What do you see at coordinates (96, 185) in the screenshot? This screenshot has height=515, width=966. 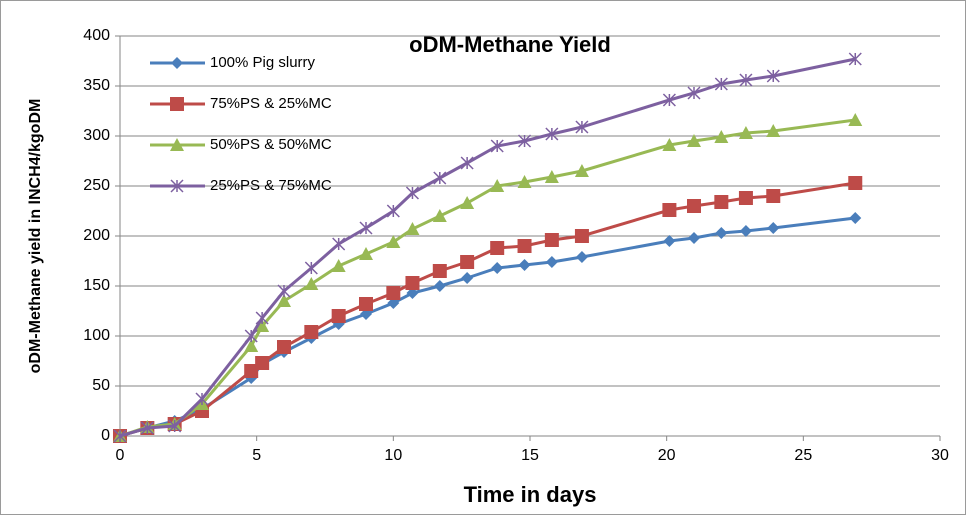 I see `y-tick-label: 250` at bounding box center [96, 185].